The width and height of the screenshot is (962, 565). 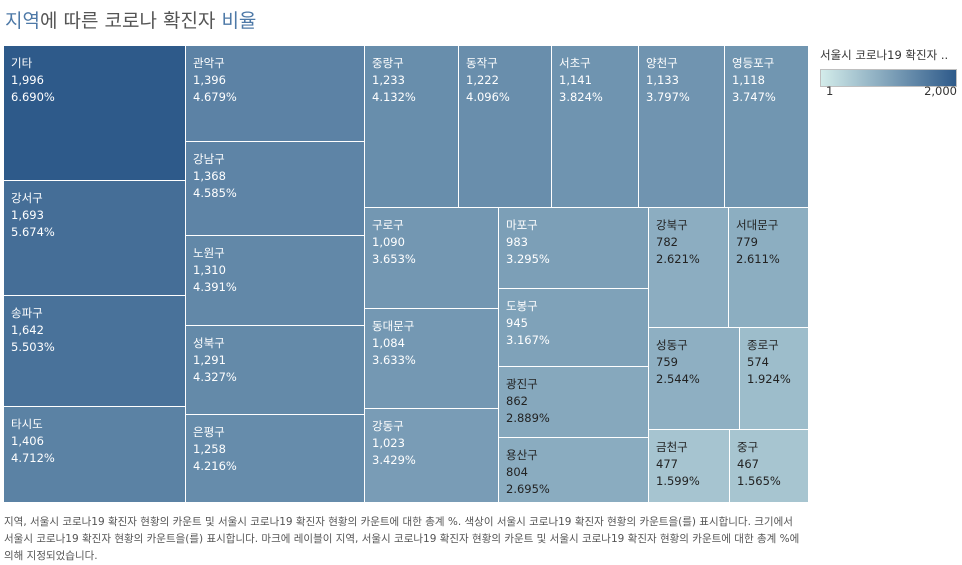 What do you see at coordinates (522, 455) in the screenshot?
I see `tile-region-label: 용산구` at bounding box center [522, 455].